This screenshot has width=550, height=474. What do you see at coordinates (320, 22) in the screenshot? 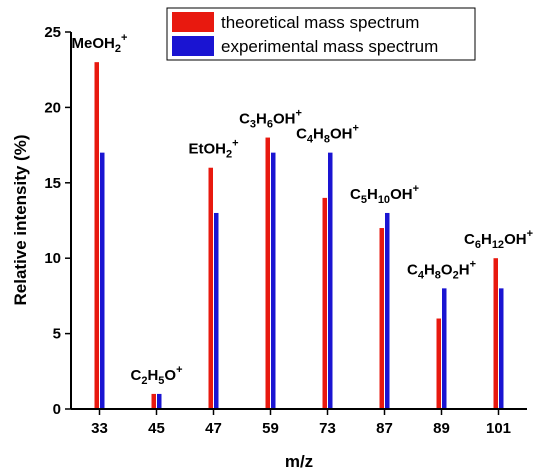
I see `legend-label-theoretical: theoretical mass spectrum` at bounding box center [320, 22].